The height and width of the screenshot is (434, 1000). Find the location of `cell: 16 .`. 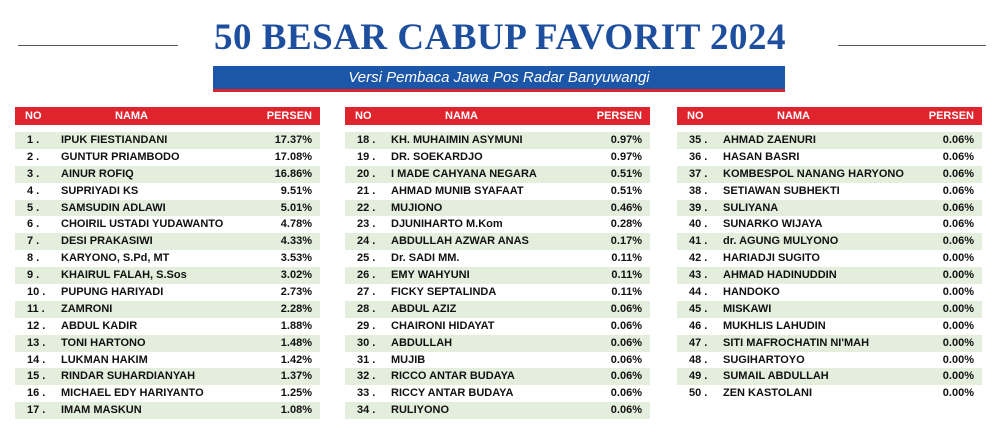

cell: 16 . is located at coordinates (36, 393).